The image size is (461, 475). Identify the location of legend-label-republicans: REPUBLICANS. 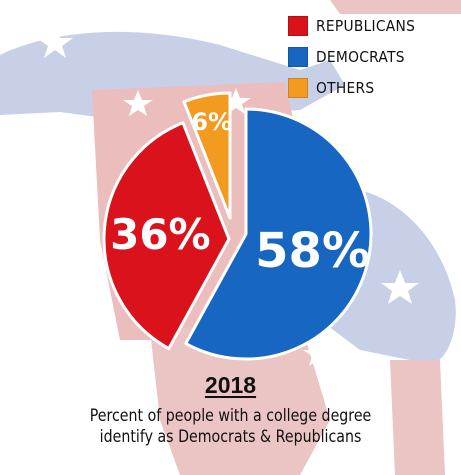
(366, 26).